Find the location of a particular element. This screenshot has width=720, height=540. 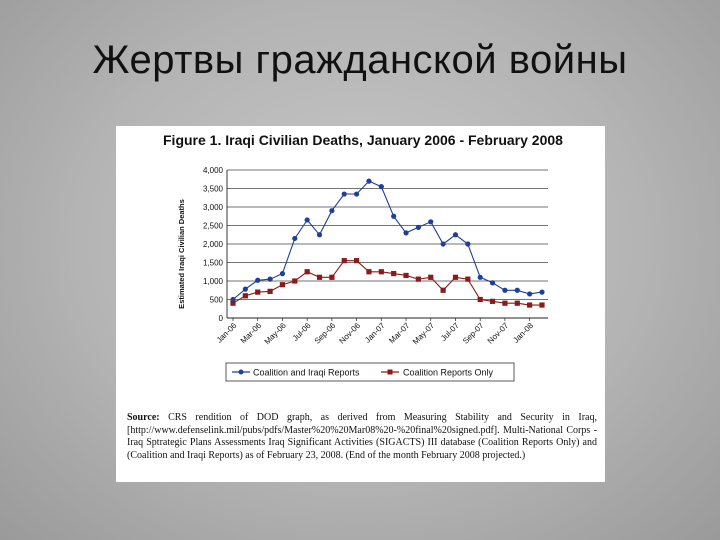

y-tick-label: 2,500 is located at coordinates (213, 226).